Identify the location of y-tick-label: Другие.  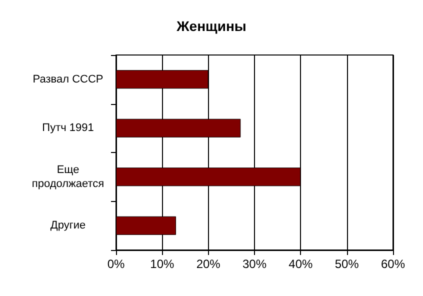
(68, 226).